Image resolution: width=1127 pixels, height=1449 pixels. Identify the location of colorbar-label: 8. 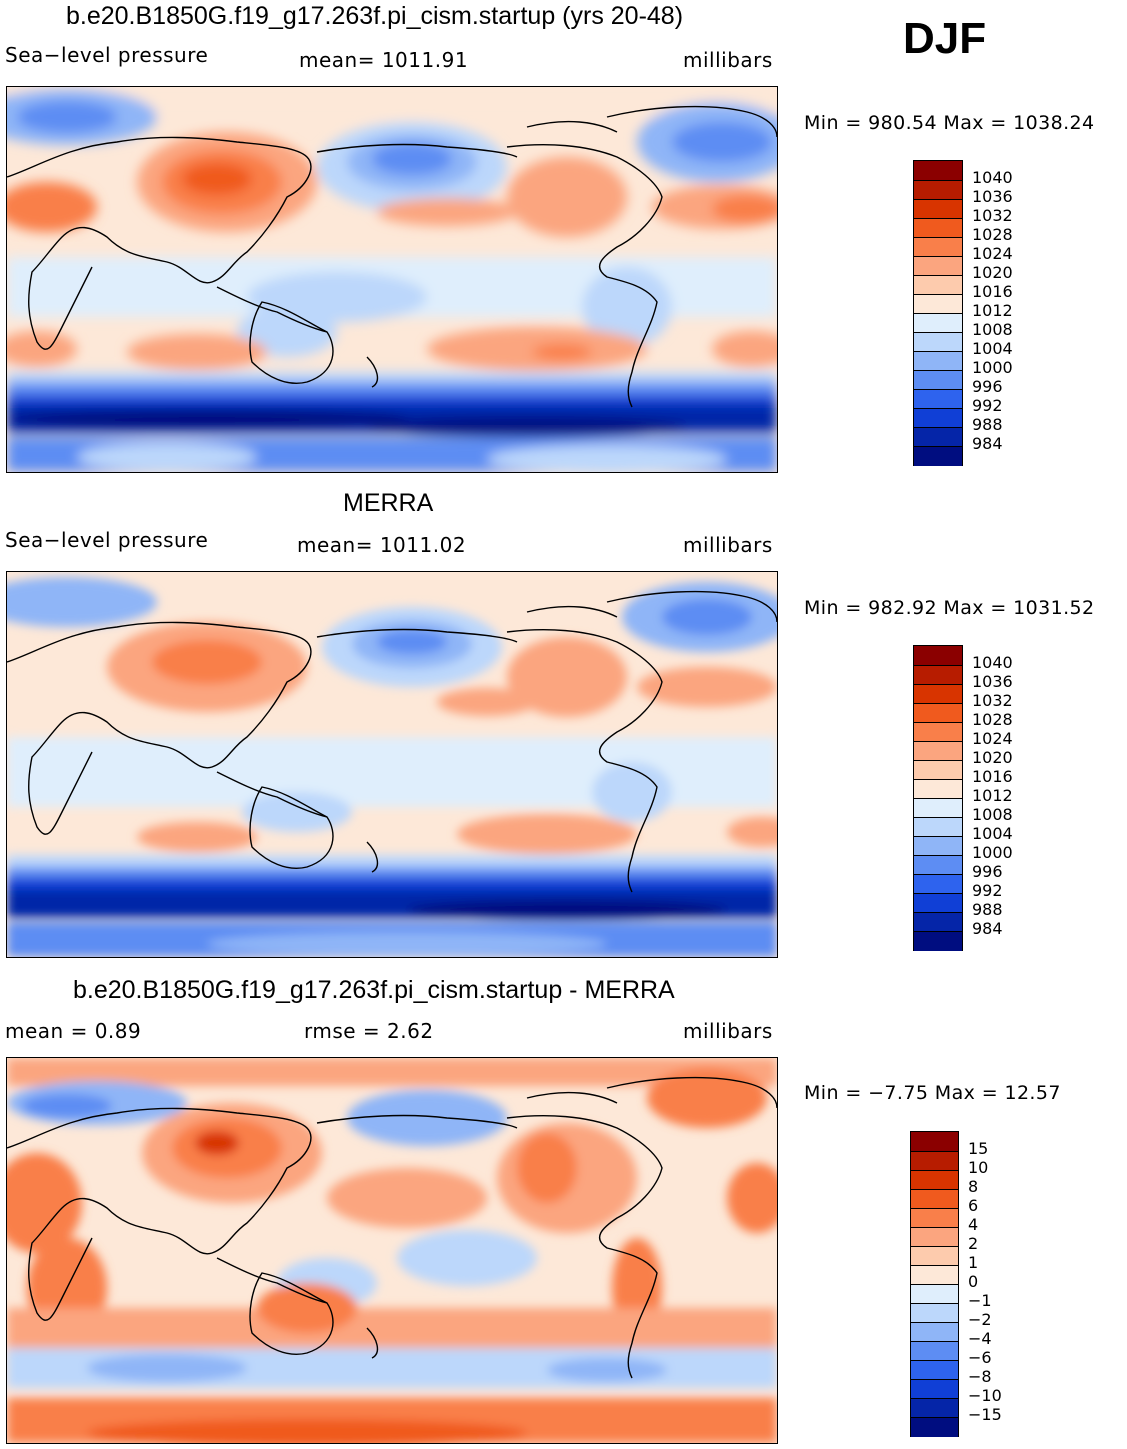
(973, 1186).